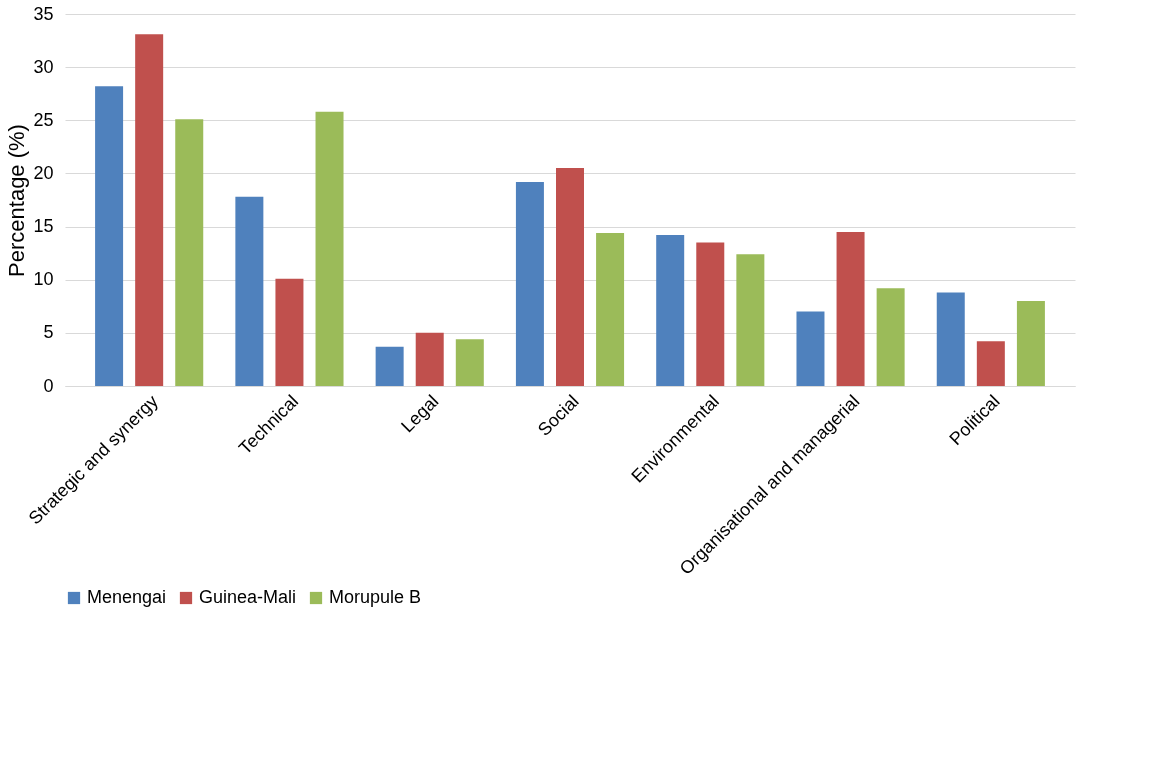 This screenshot has width=1172, height=778. Describe the element at coordinates (48, 385) in the screenshot. I see `y-tick-label: 0` at that location.